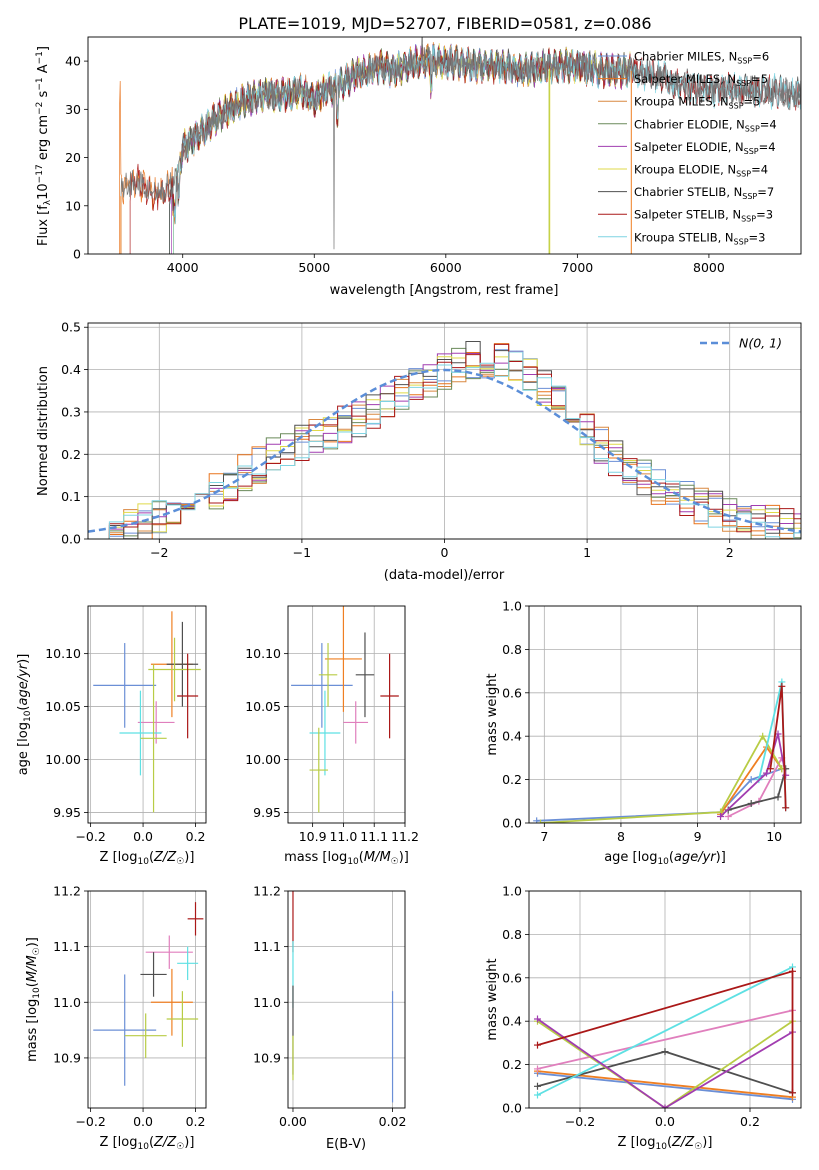 Image resolution: width=819 pixels, height=1170 pixels. What do you see at coordinates (77, 254) in the screenshot?
I see `y-tick-label: 0` at bounding box center [77, 254].